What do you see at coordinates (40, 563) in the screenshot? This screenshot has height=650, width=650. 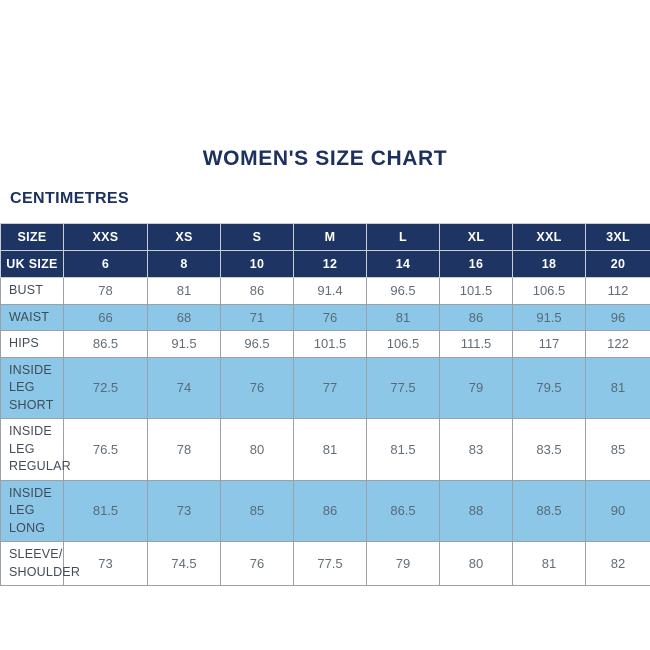 I see `measurement-row-label: SLEEVE/ SHOULDER` at bounding box center [40, 563].